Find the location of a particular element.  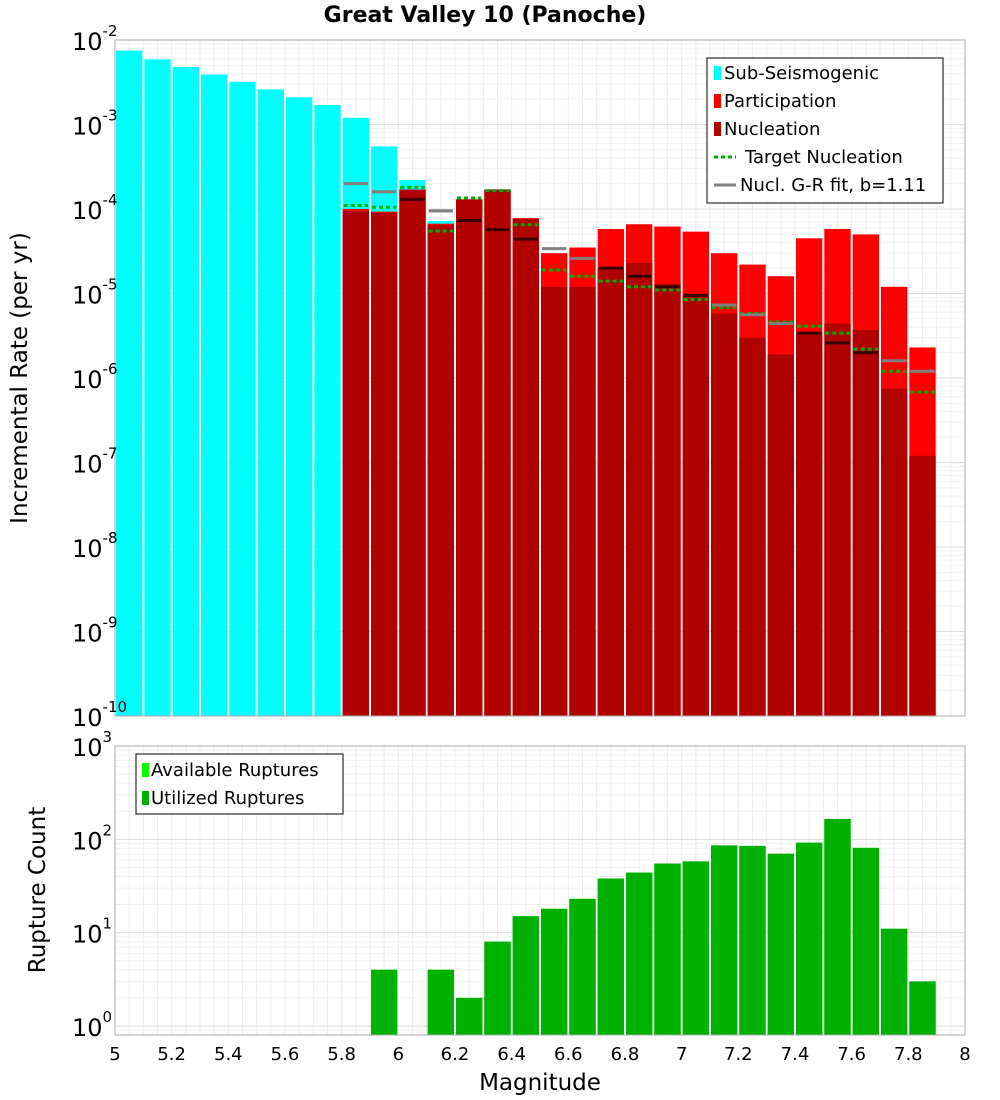

utilized-ruptures-legend-swatch is located at coordinates (145, 798).